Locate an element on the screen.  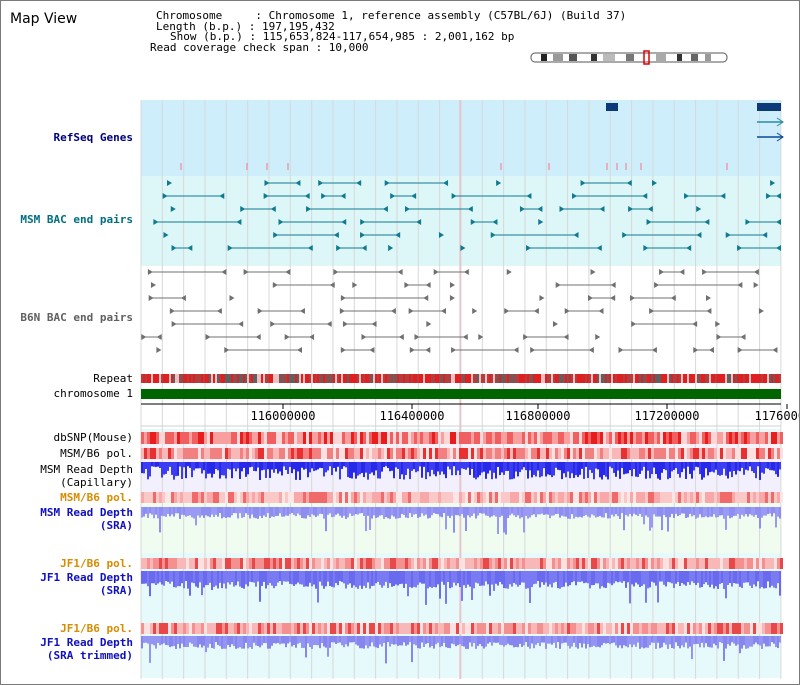
ideogram-band is located at coordinates (573, 57).